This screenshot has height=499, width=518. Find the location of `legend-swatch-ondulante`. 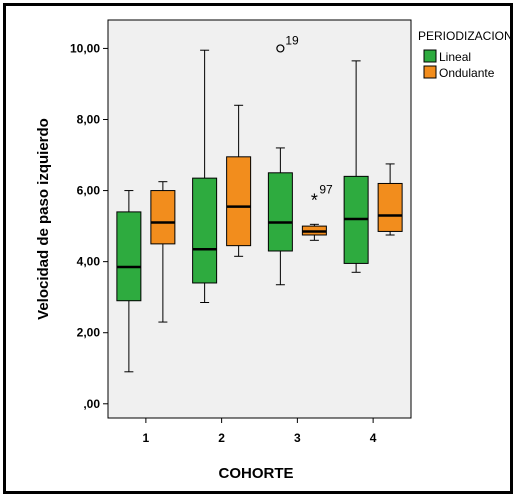

legend-swatch-ondulante is located at coordinates (430, 72).